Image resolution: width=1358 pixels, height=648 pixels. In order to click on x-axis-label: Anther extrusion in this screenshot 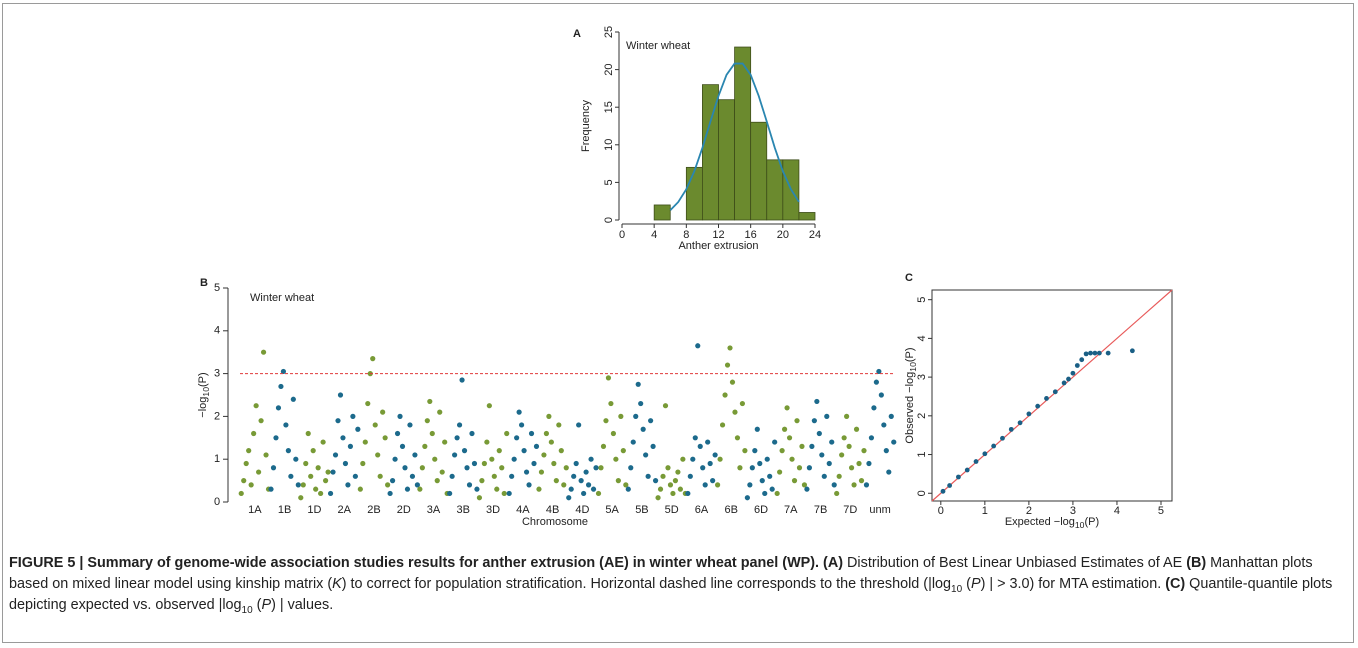, I will do `click(718, 246)`.